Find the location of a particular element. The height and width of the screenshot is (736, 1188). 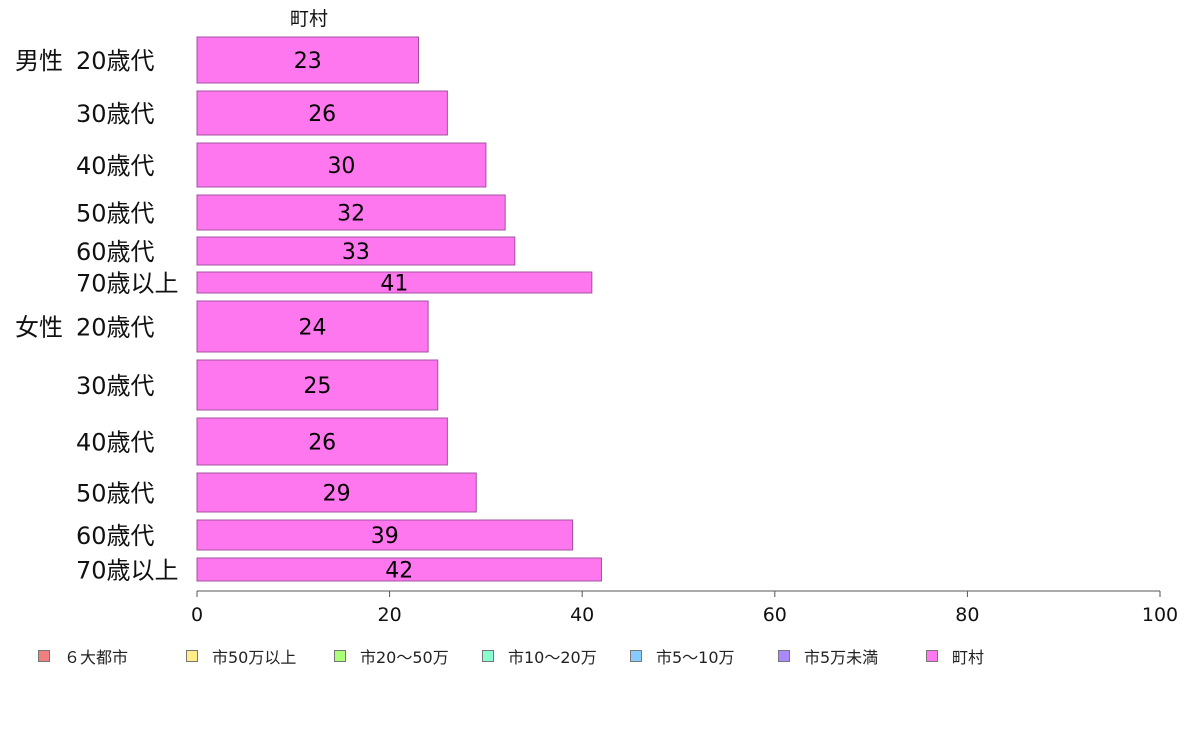

data-label: 33 is located at coordinates (356, 252).